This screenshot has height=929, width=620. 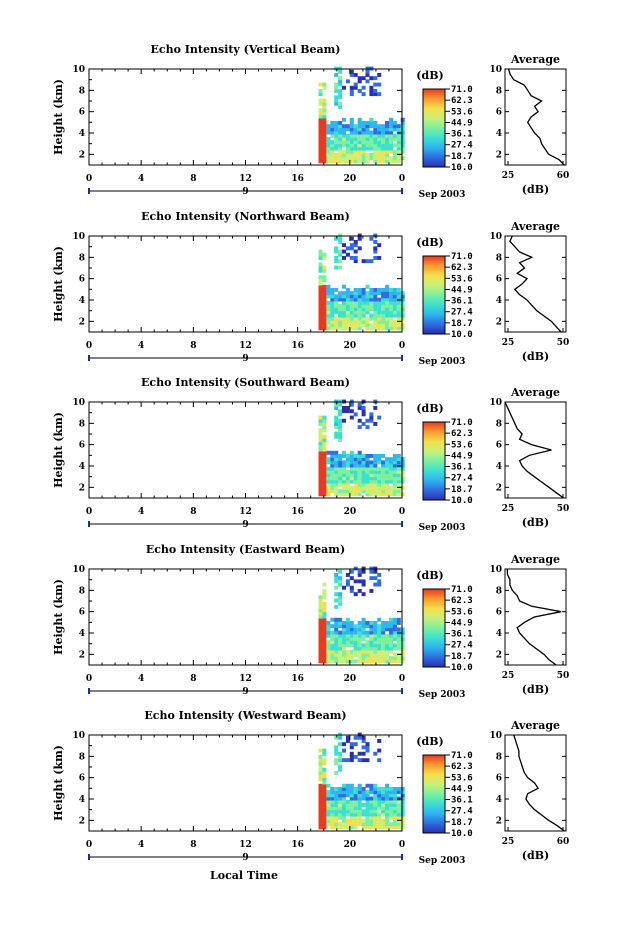 I want to click on y-tick-label: 4, so click(x=82, y=301).